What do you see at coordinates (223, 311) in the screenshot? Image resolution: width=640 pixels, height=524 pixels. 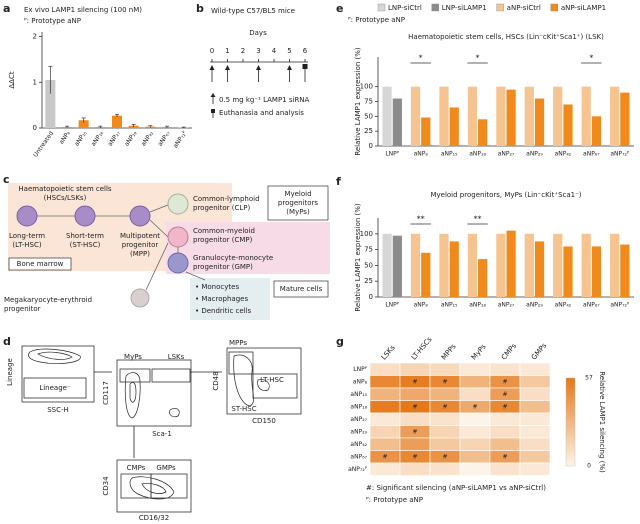 I see `mature-type: • Dendritic cells` at bounding box center [223, 311].